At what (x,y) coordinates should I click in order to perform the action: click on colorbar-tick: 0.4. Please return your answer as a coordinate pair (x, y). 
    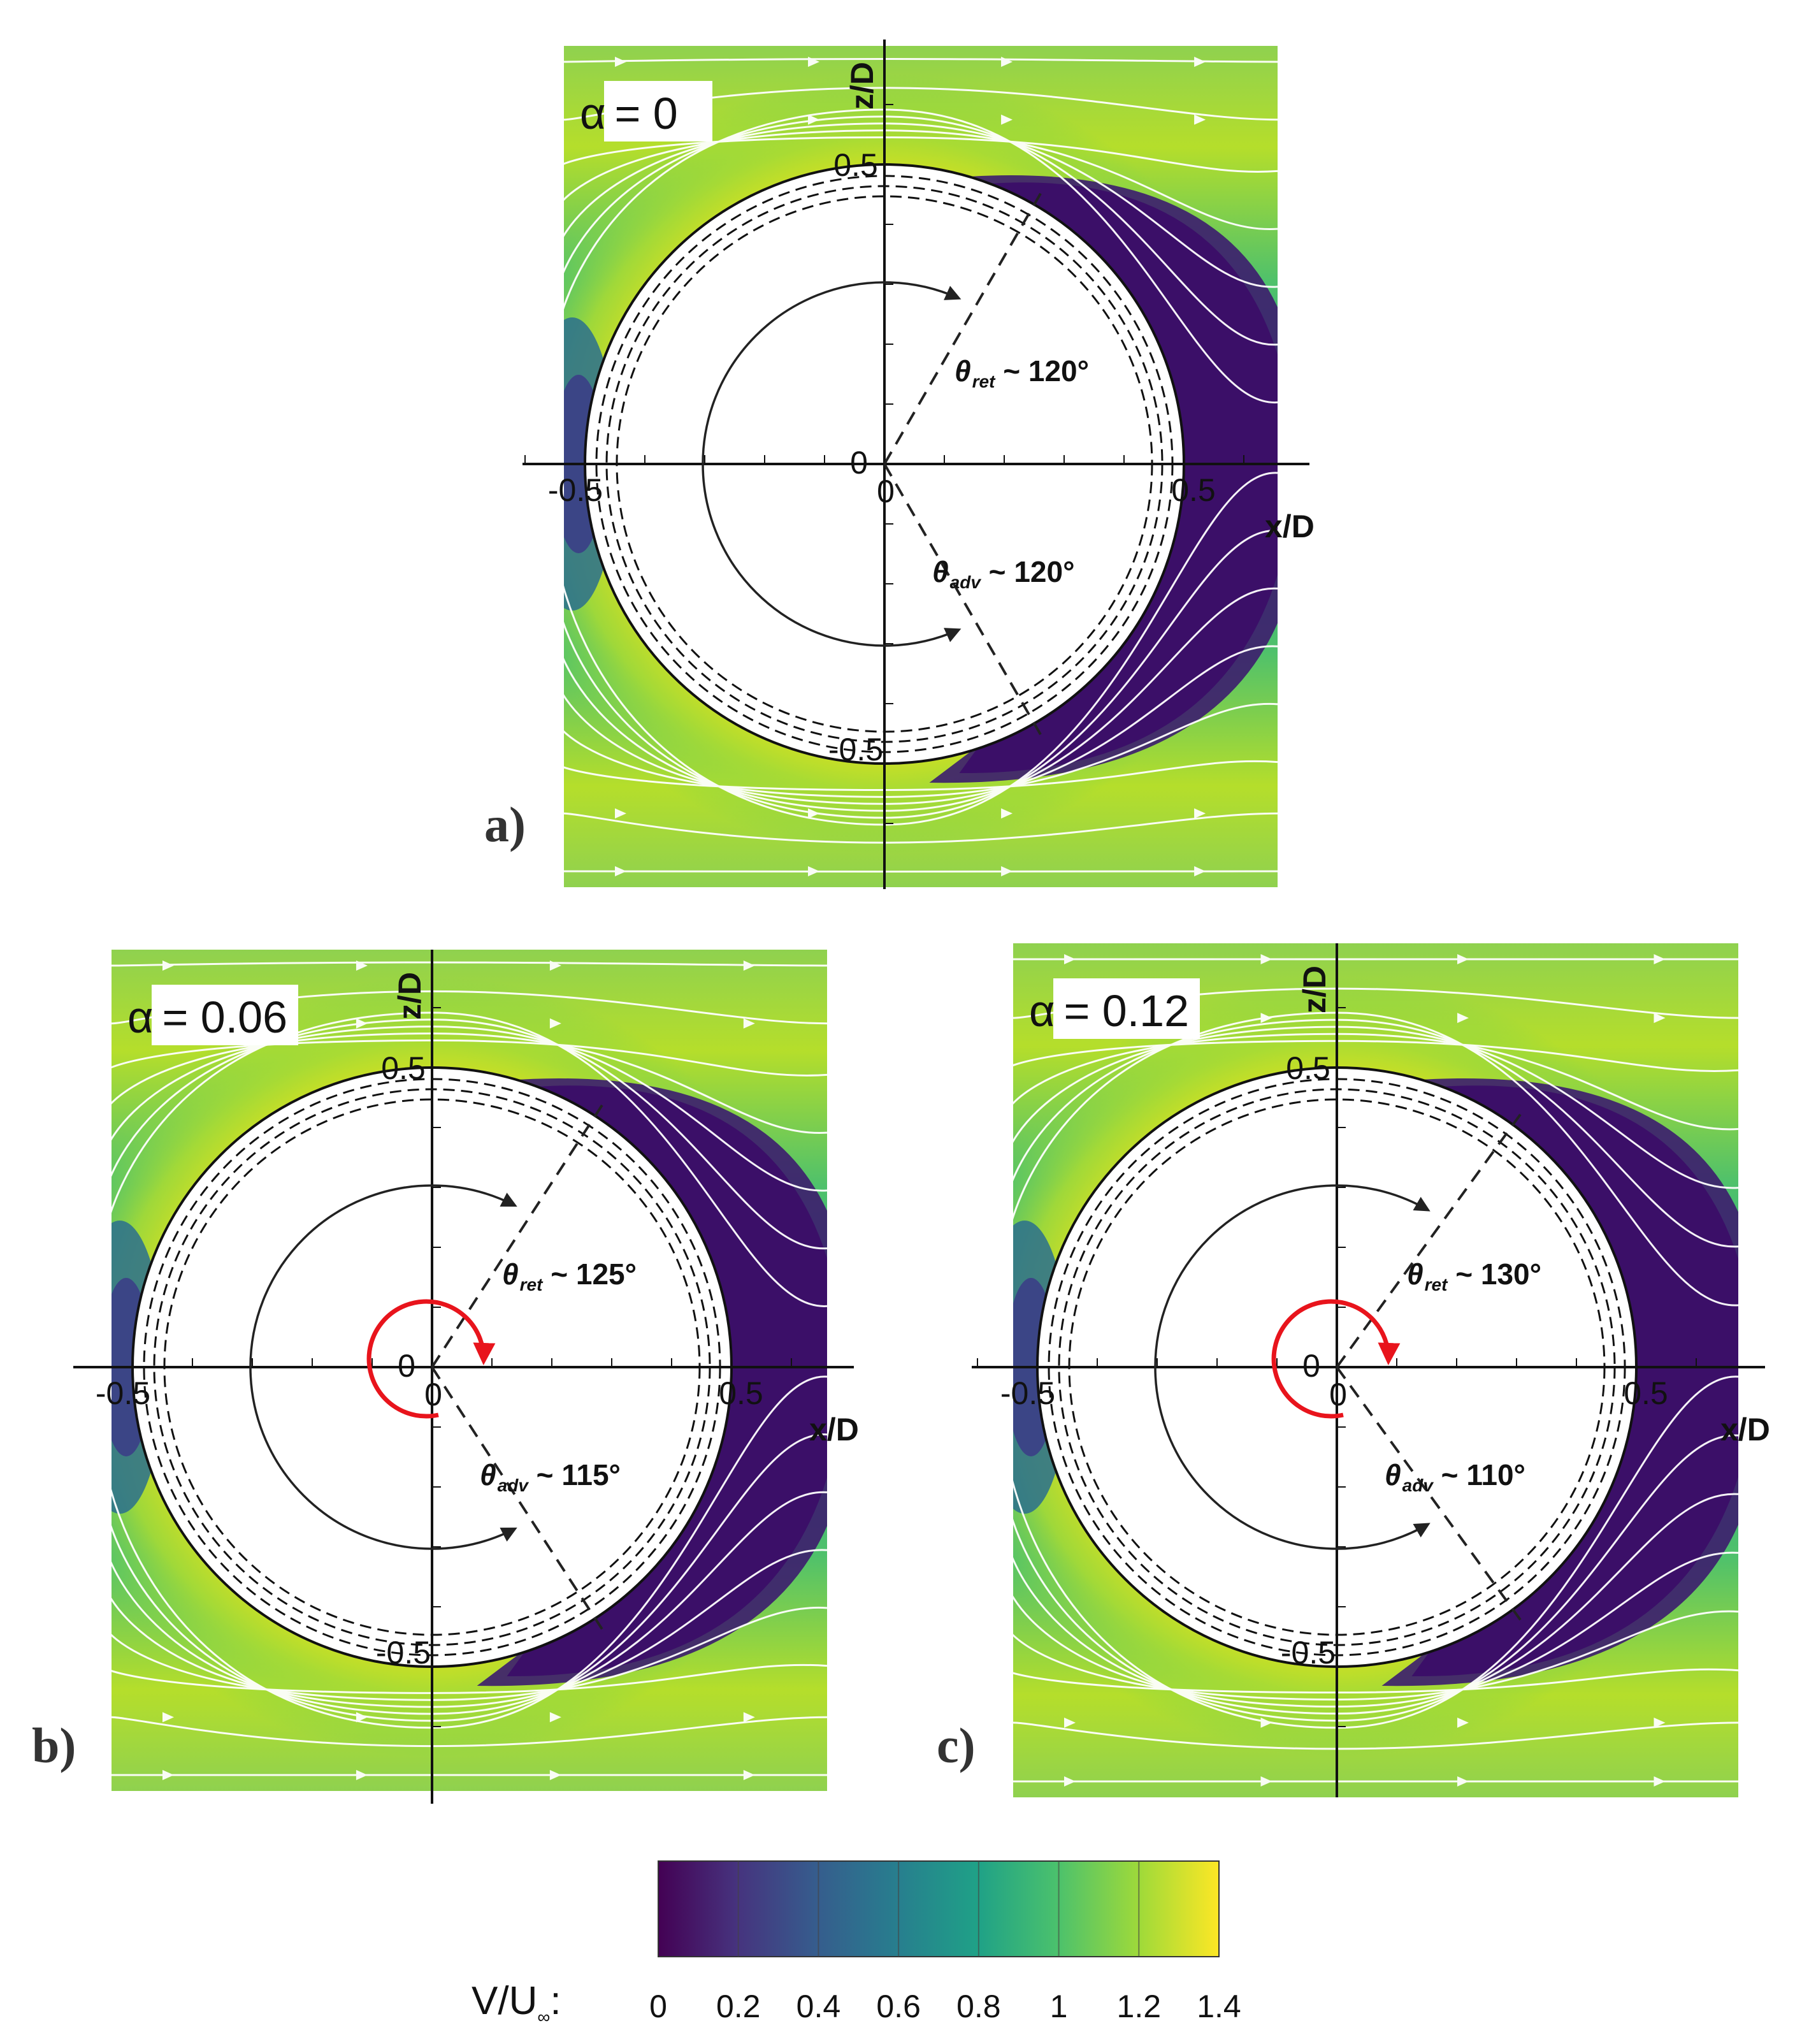
    Looking at the image, I should click on (818, 2006).